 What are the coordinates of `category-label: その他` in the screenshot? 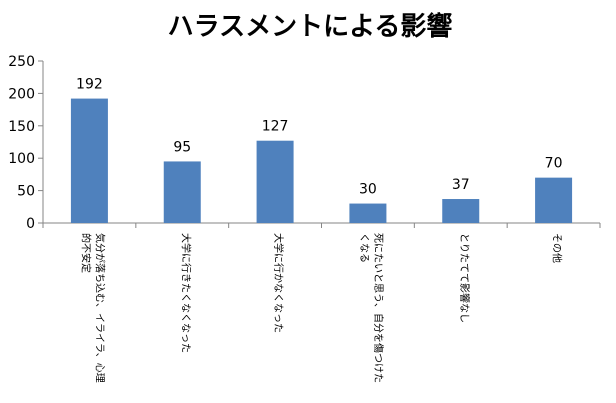 It's located at (557, 248).